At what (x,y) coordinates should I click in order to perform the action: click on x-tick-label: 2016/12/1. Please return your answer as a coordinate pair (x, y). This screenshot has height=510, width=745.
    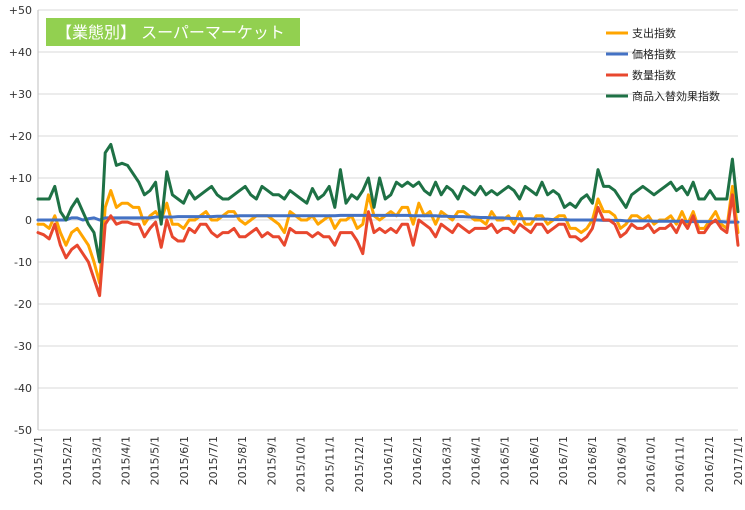
    Looking at the image, I should click on (709, 464).